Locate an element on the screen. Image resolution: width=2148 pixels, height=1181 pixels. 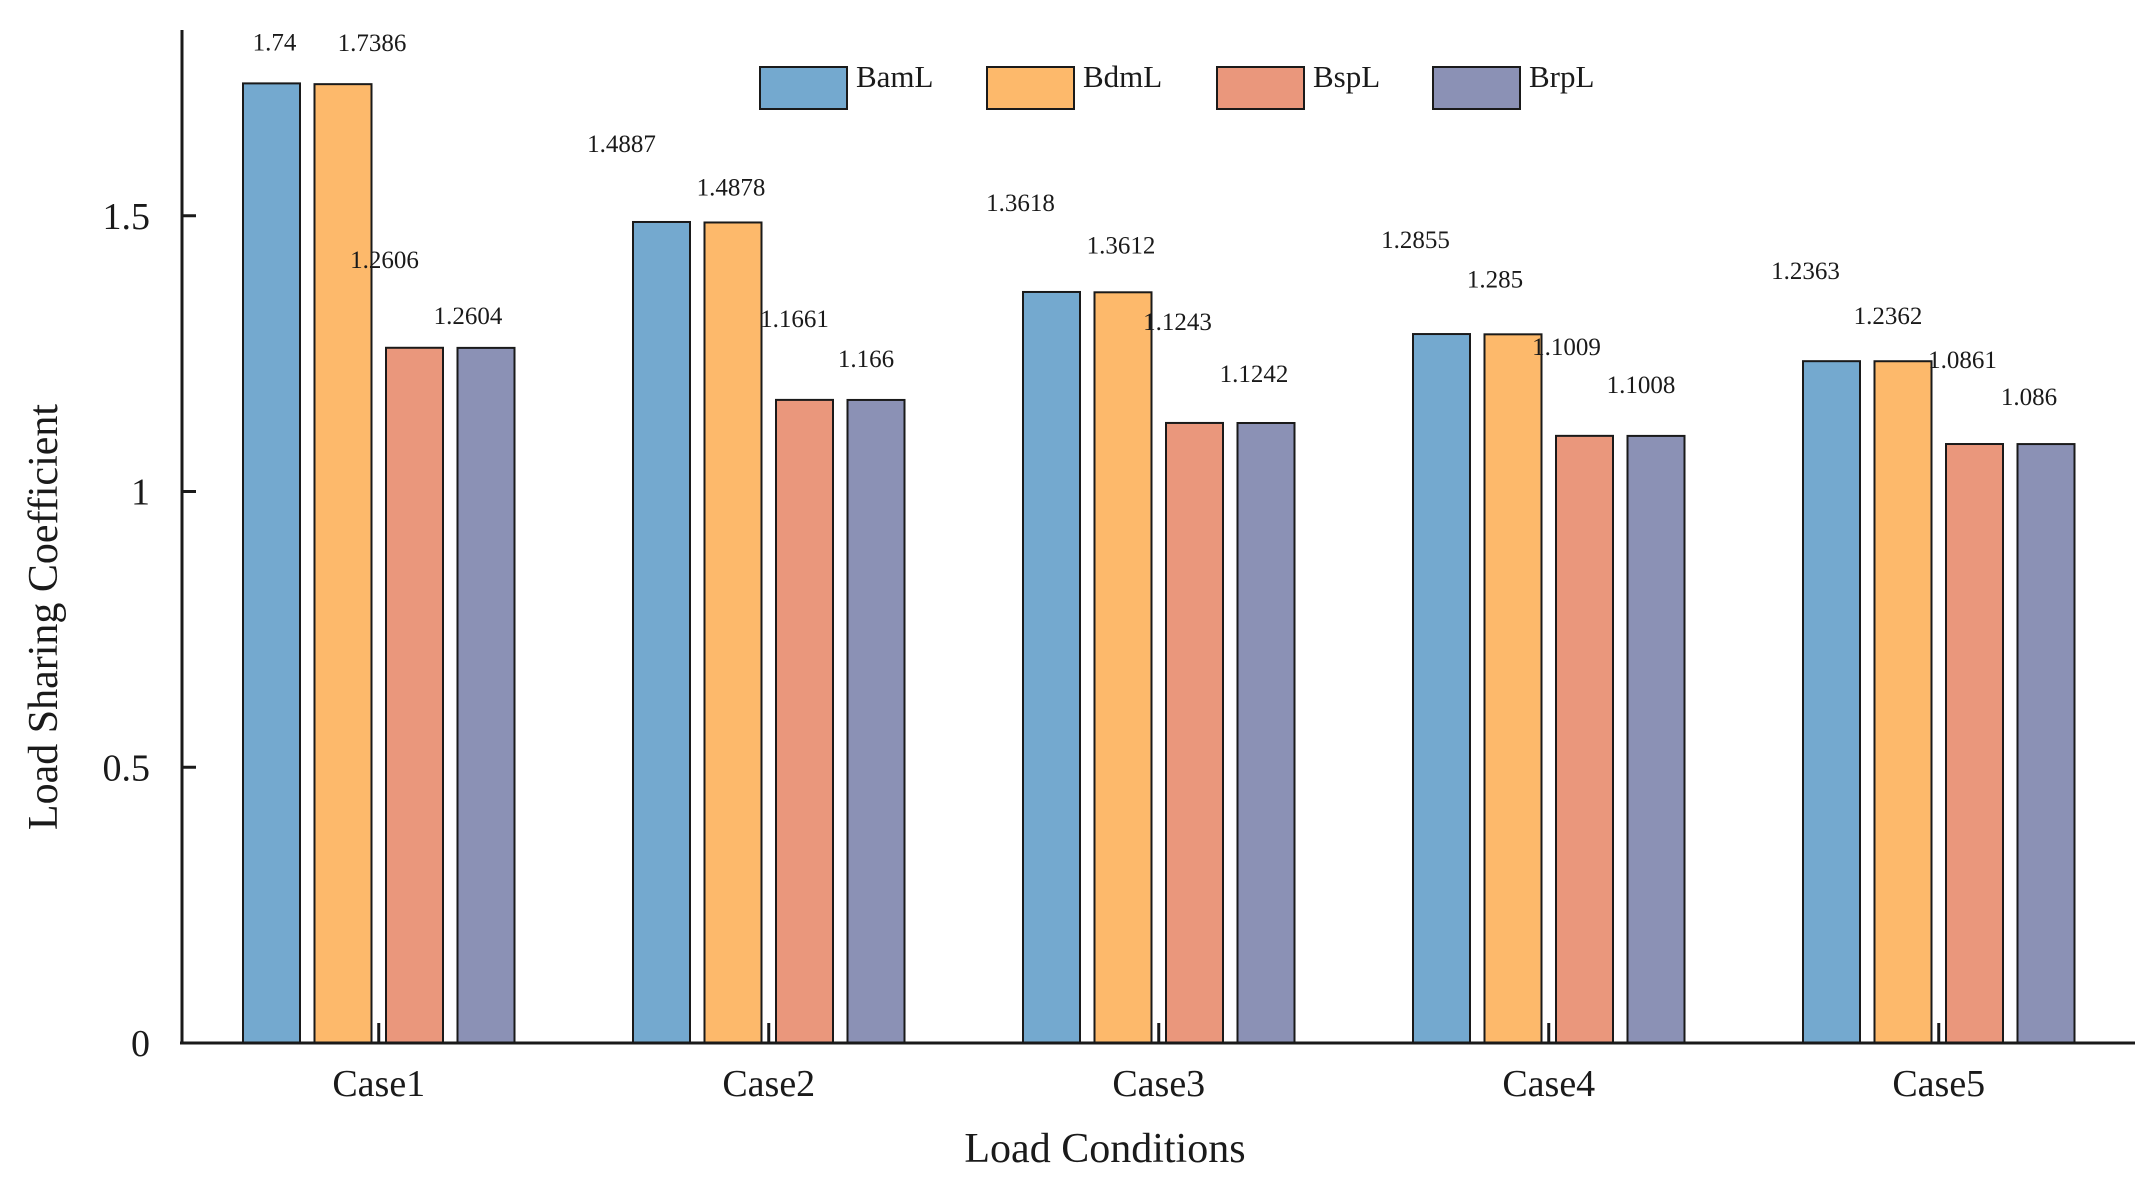
legend: BamL BdmL BspL BrpL is located at coordinates (1176, 84).